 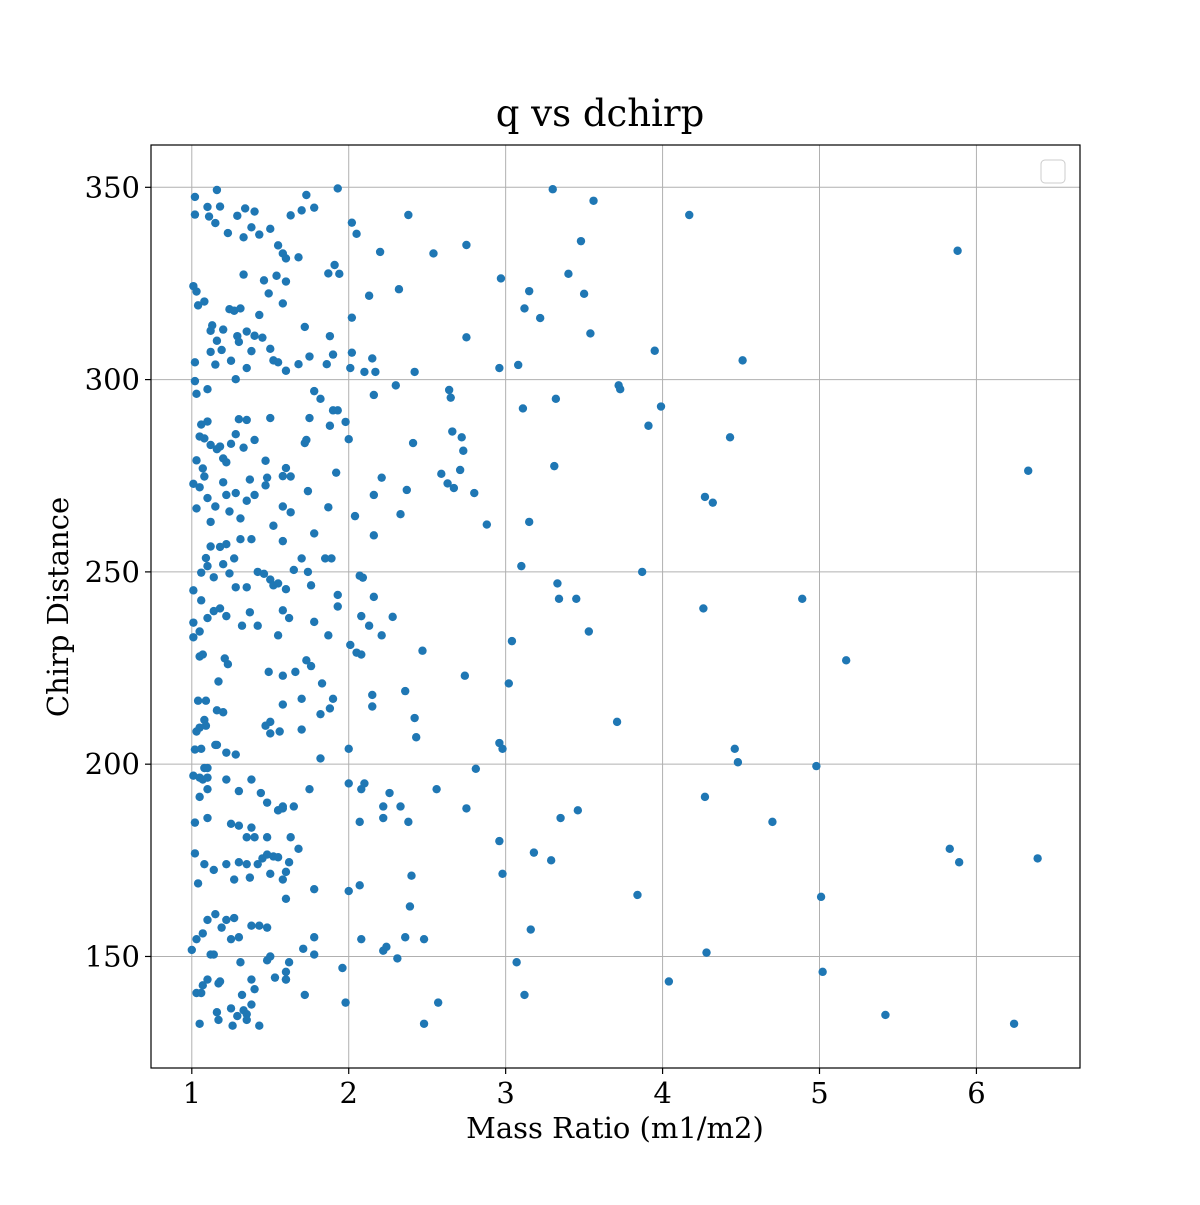 What do you see at coordinates (976, 1093) in the screenshot?
I see `x-tick-label: 6` at bounding box center [976, 1093].